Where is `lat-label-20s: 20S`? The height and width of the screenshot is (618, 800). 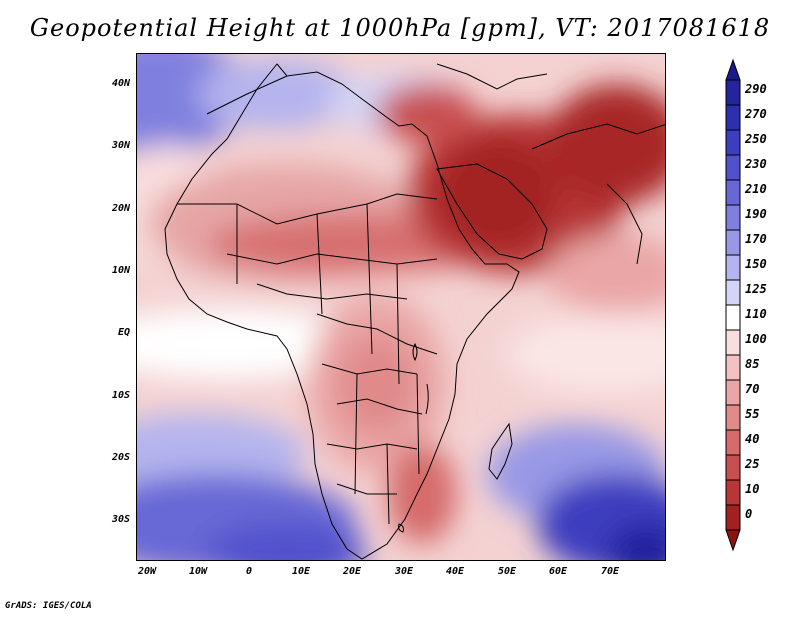
lat-label-20s: 20S is located at coordinates (120, 457).